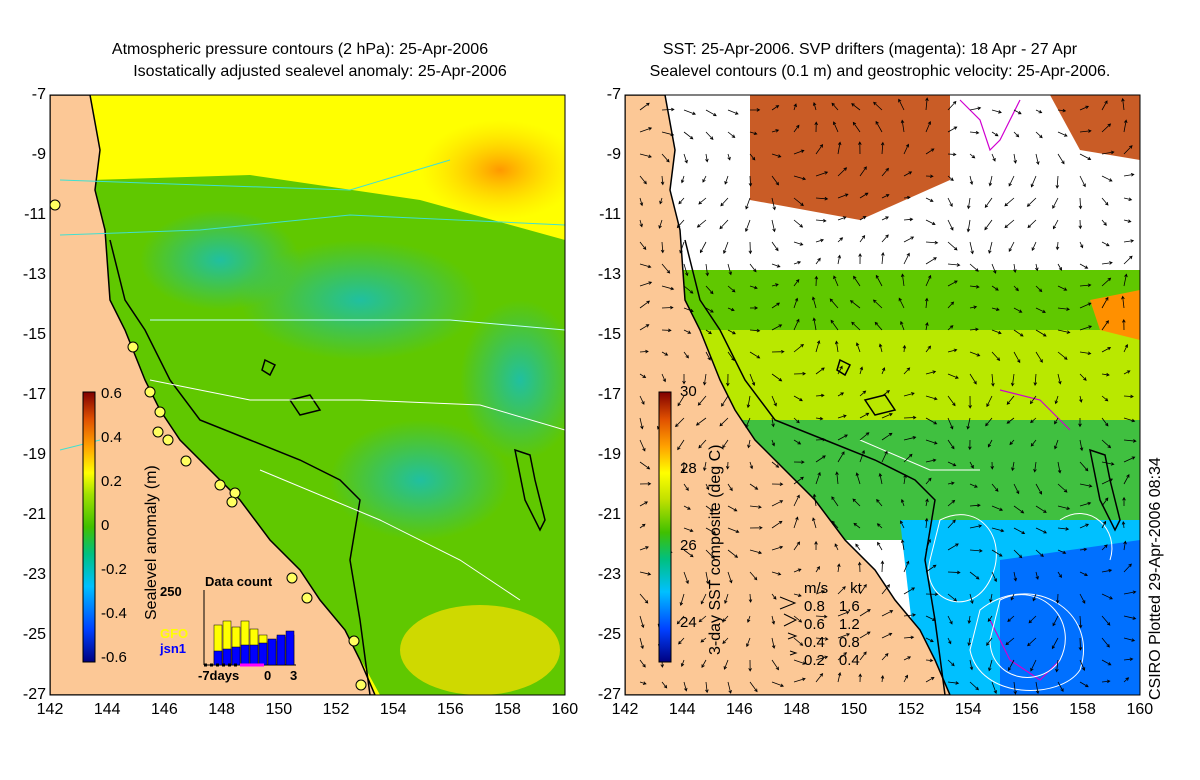 The width and height of the screenshot is (1200, 780). Describe the element at coordinates (849, 624) in the screenshot. I see `velocity-legend-kt: 1.2` at that location.